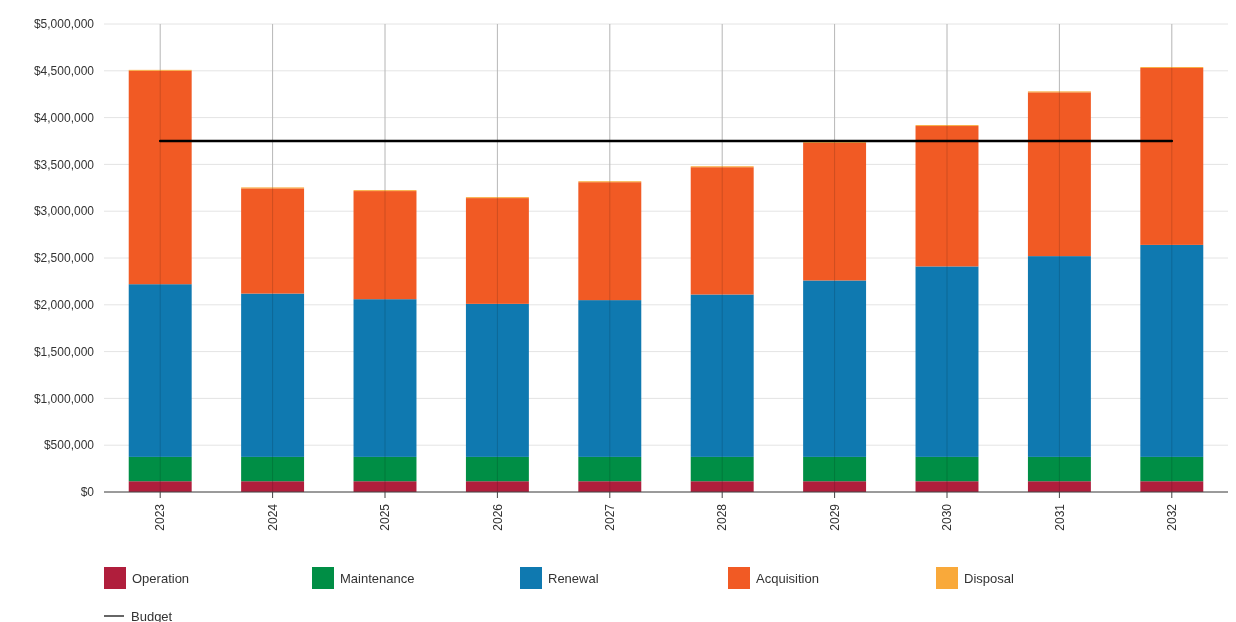 This screenshot has width=1236, height=622. I want to click on y-tick-label: $500,000, so click(69, 445).